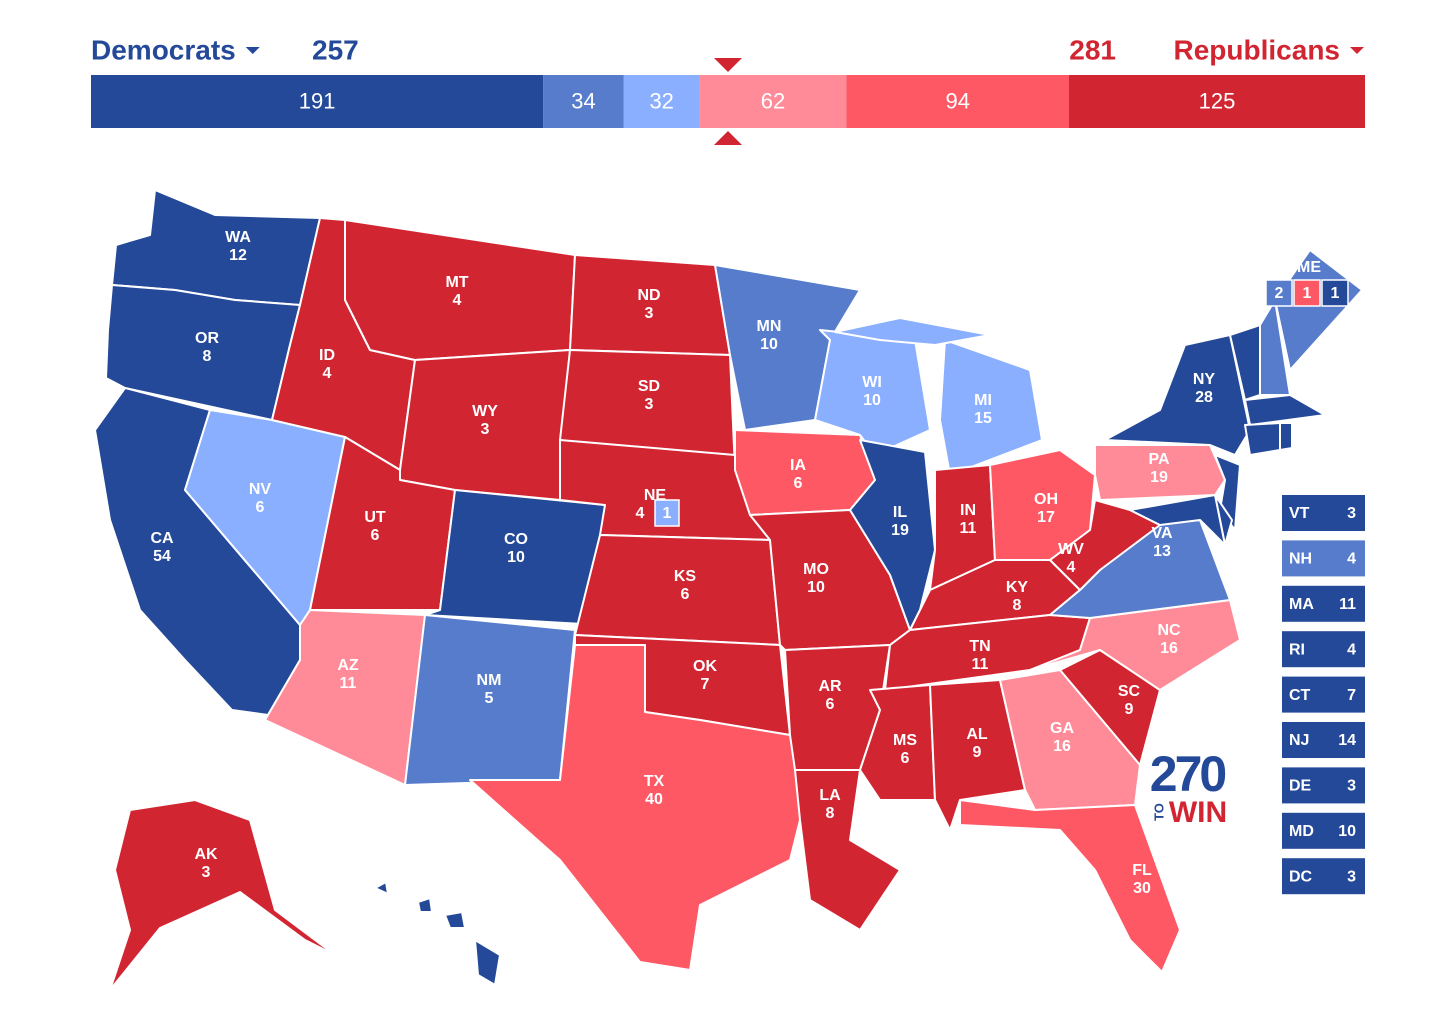 This screenshot has width=1456, height=1032. I want to click on state-abbr: MS, so click(905, 740).